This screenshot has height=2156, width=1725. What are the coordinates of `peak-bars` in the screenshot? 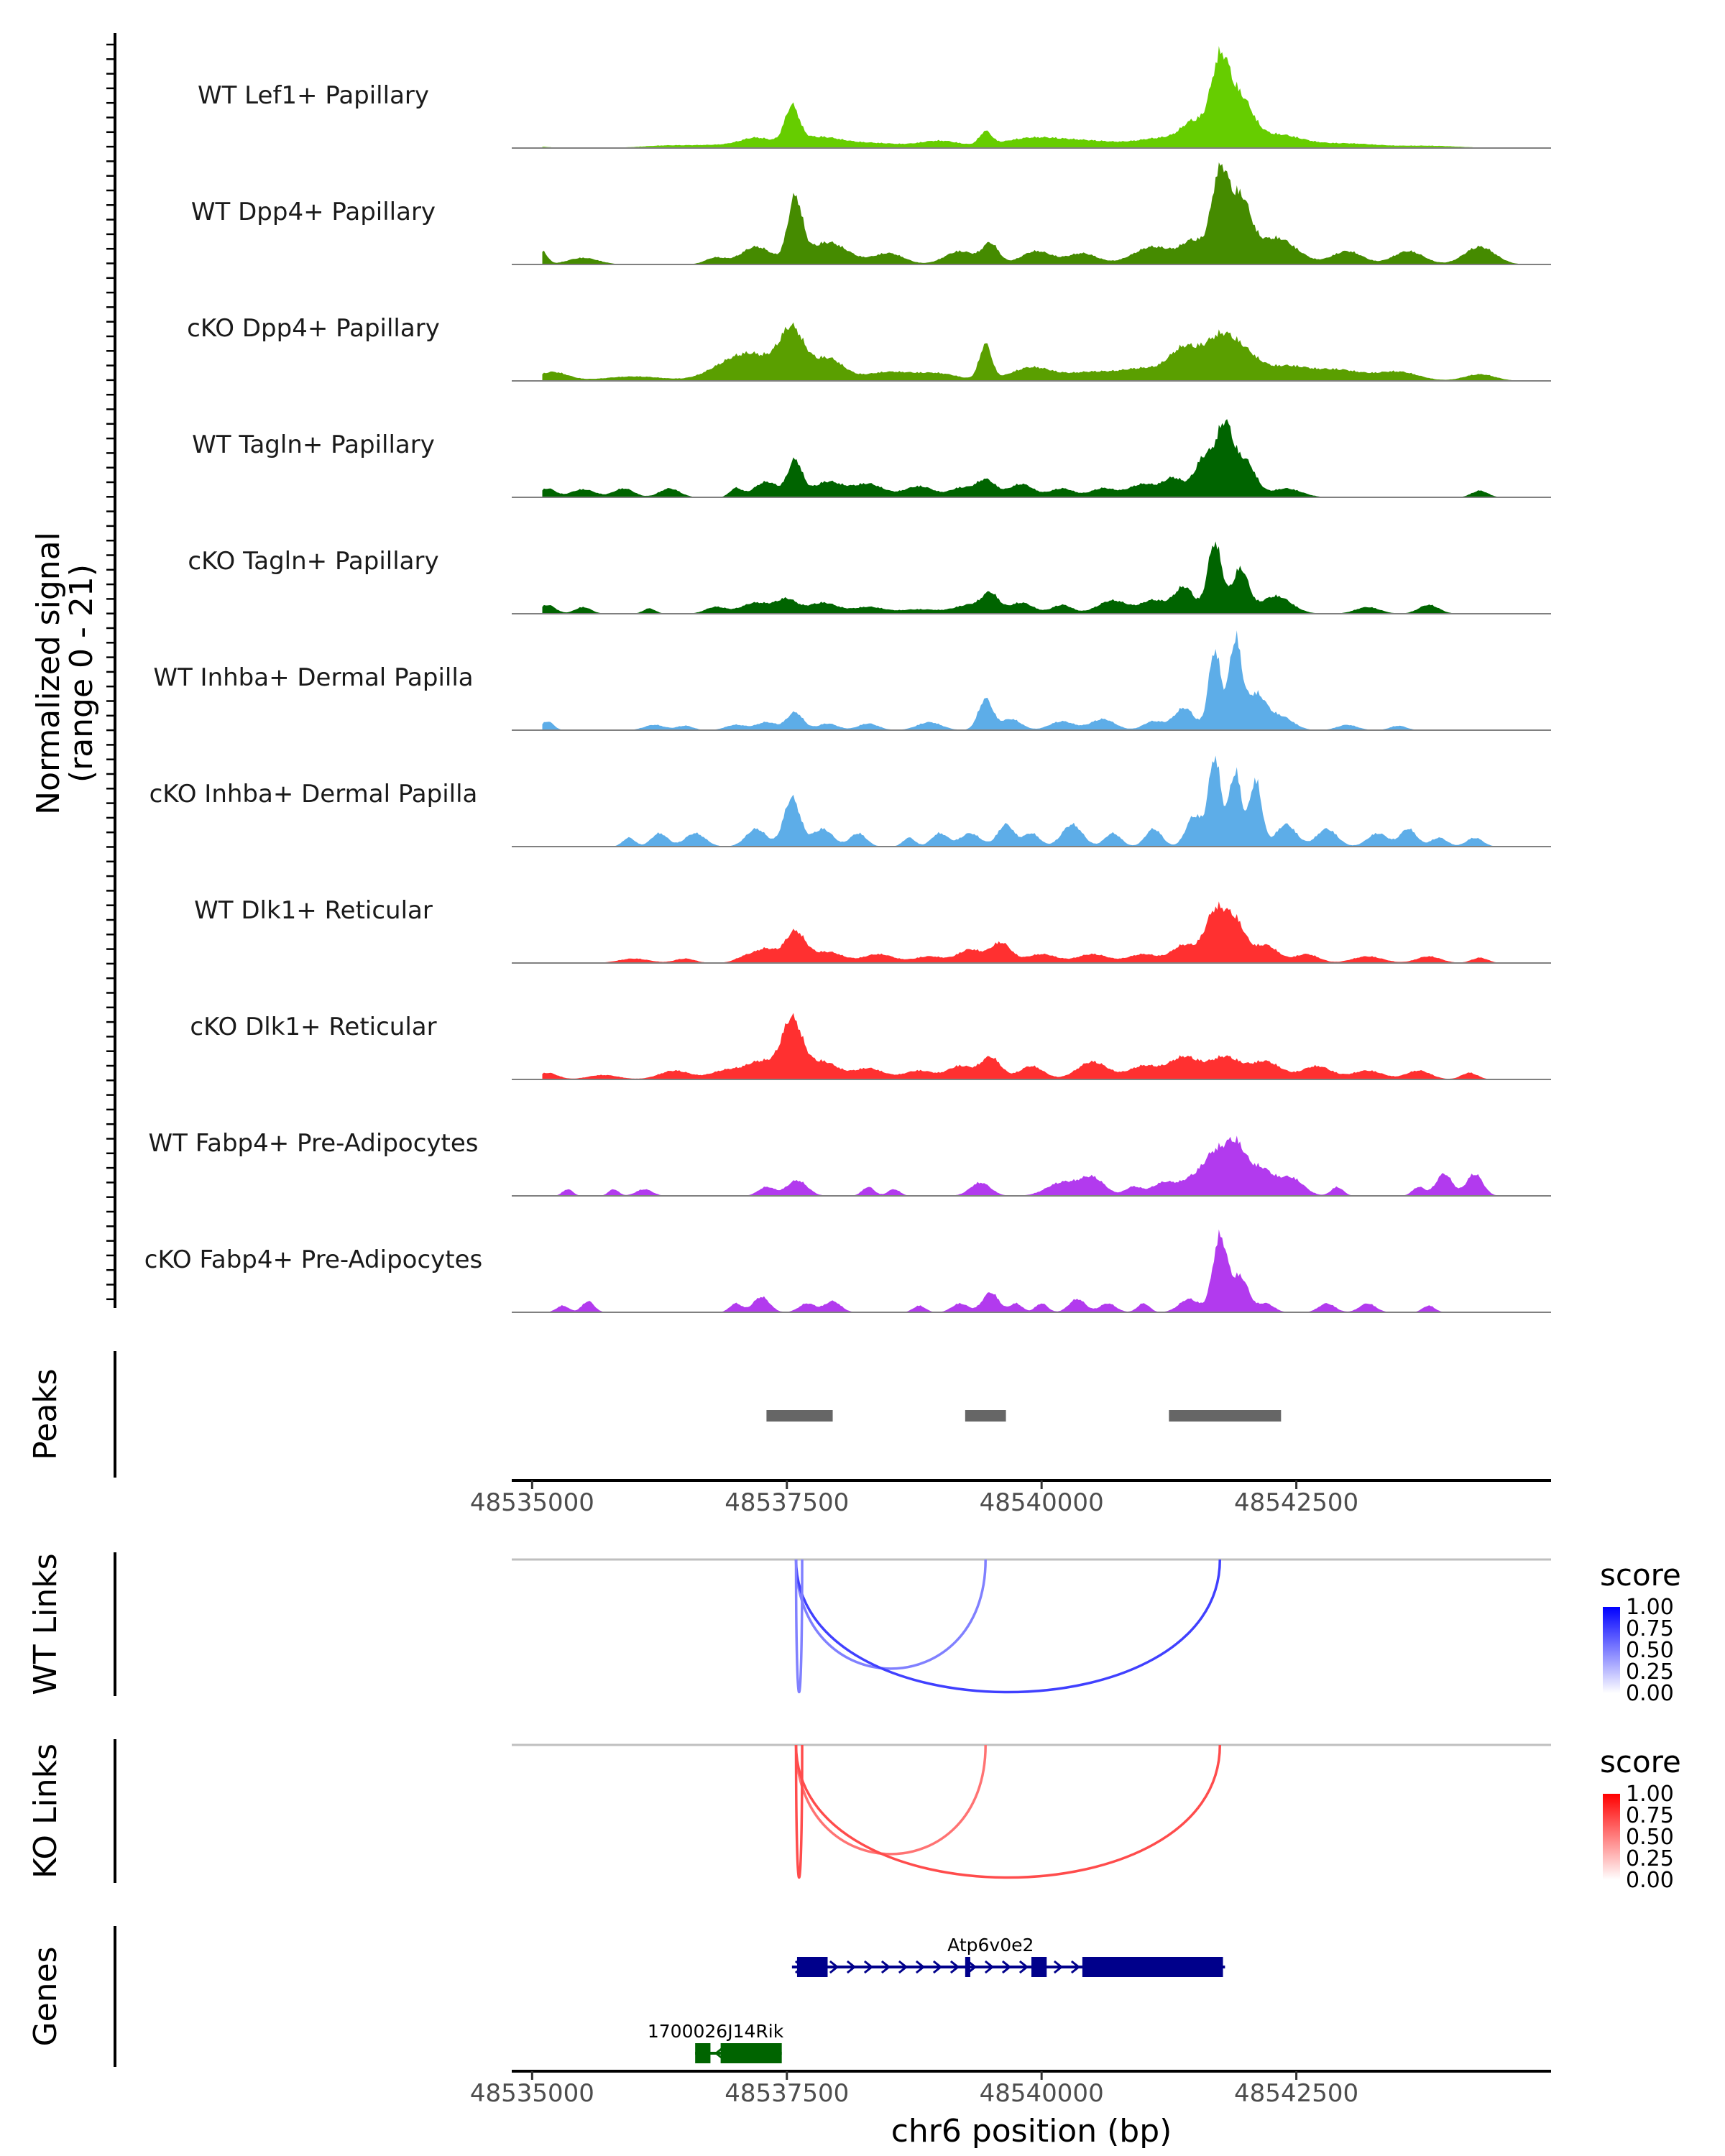 It's located at (1024, 1416).